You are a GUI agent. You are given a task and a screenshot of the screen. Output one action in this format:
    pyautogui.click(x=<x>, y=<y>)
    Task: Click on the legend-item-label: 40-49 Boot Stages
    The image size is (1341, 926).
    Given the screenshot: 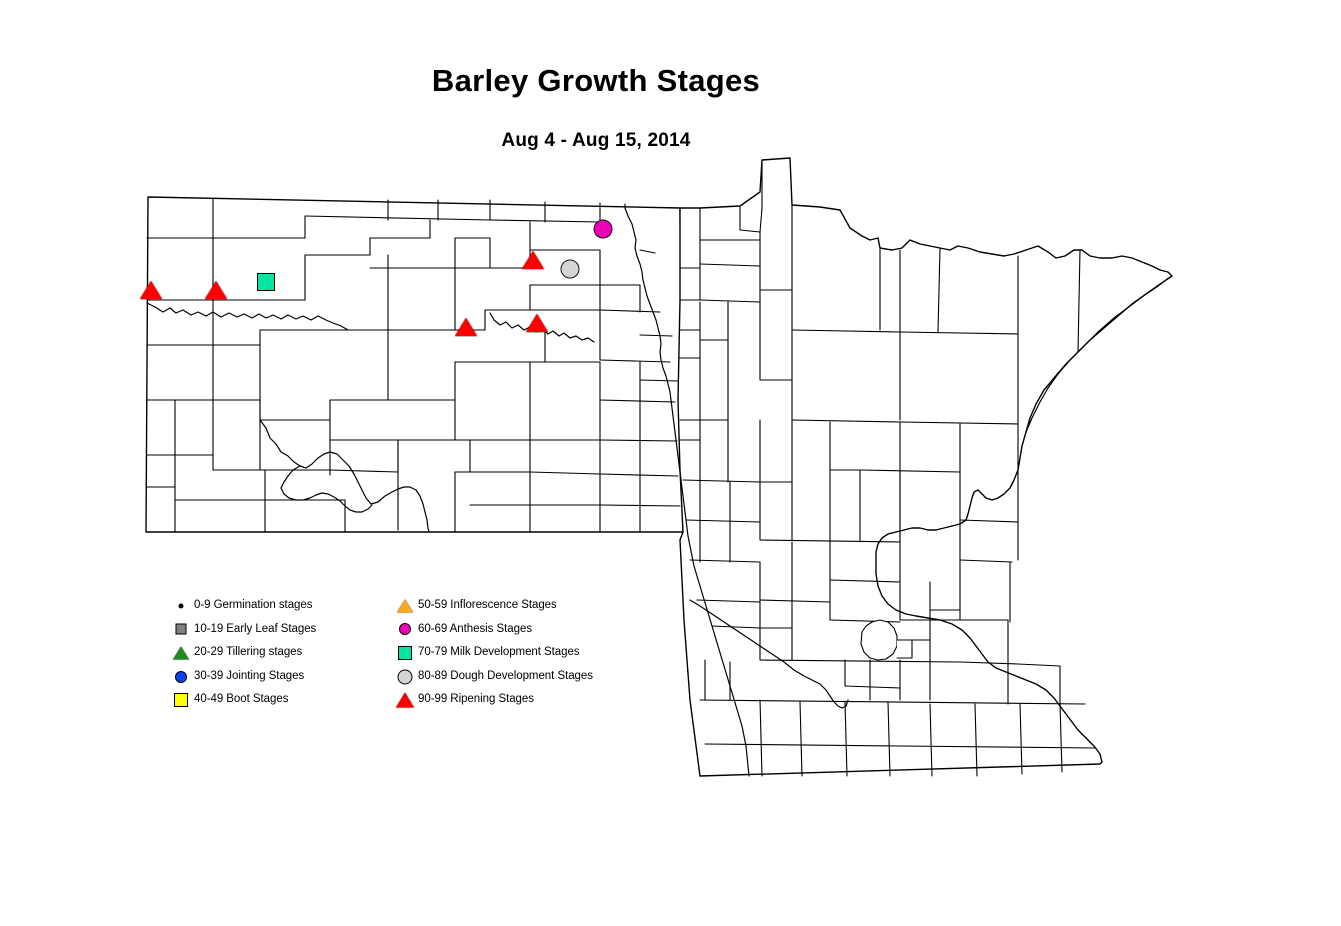 What is the action you would take?
    pyautogui.click(x=241, y=699)
    